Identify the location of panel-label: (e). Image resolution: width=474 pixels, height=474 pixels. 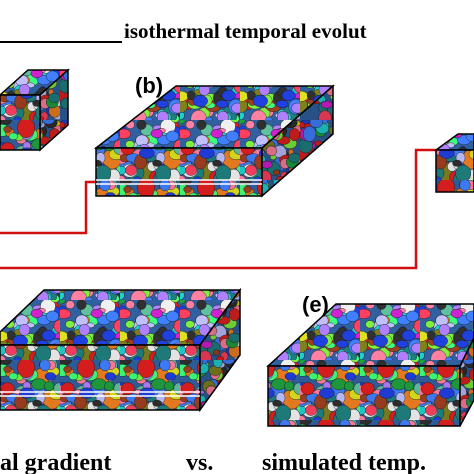
(315, 304).